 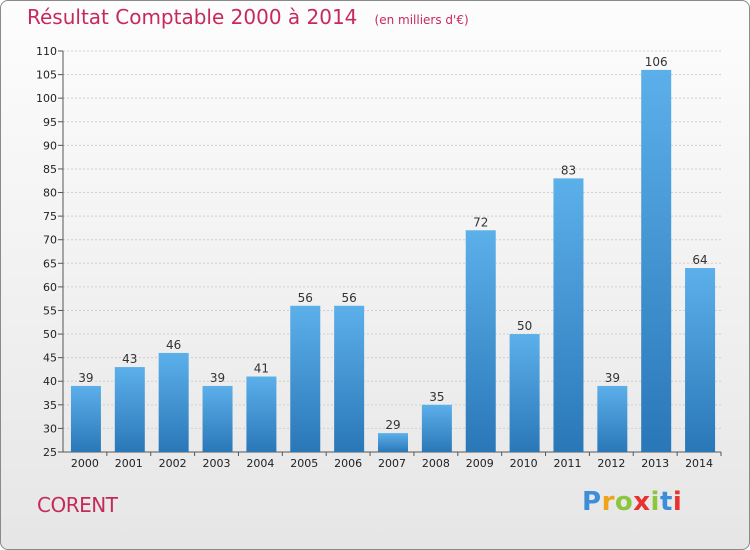 I want to click on logo-letter: t, so click(x=666, y=502).